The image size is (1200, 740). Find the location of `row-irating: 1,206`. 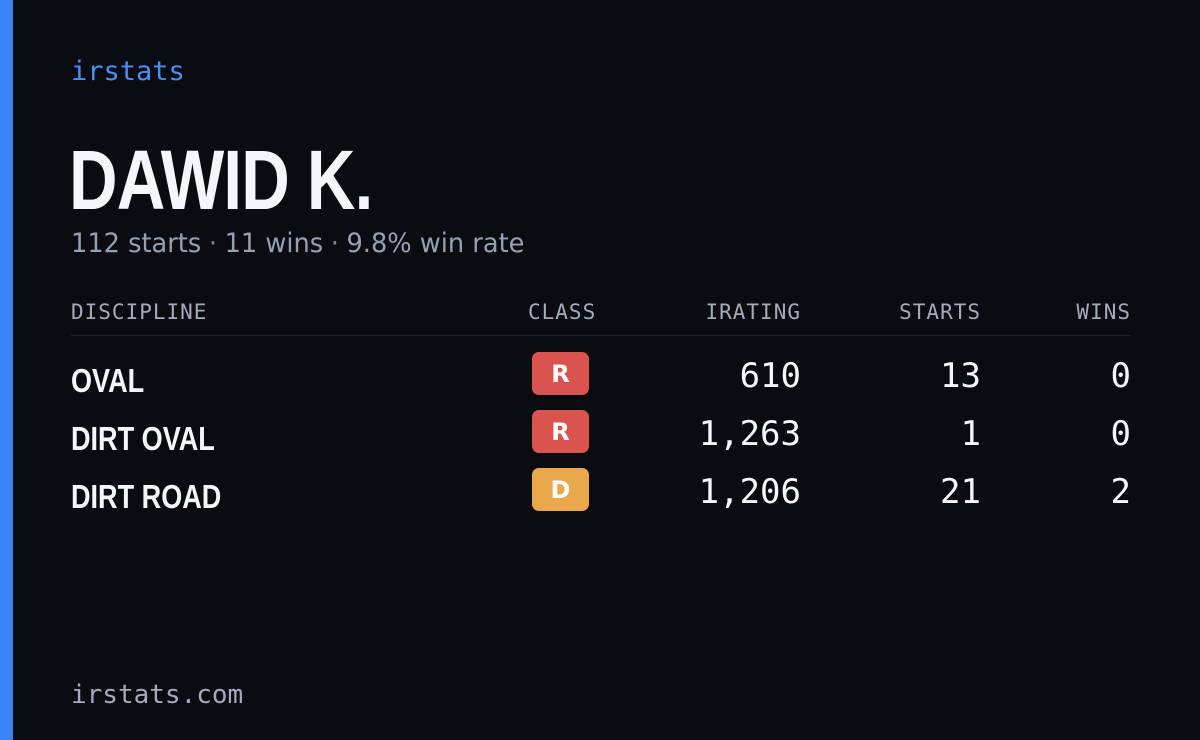

row-irating: 1,206 is located at coordinates (749, 492).